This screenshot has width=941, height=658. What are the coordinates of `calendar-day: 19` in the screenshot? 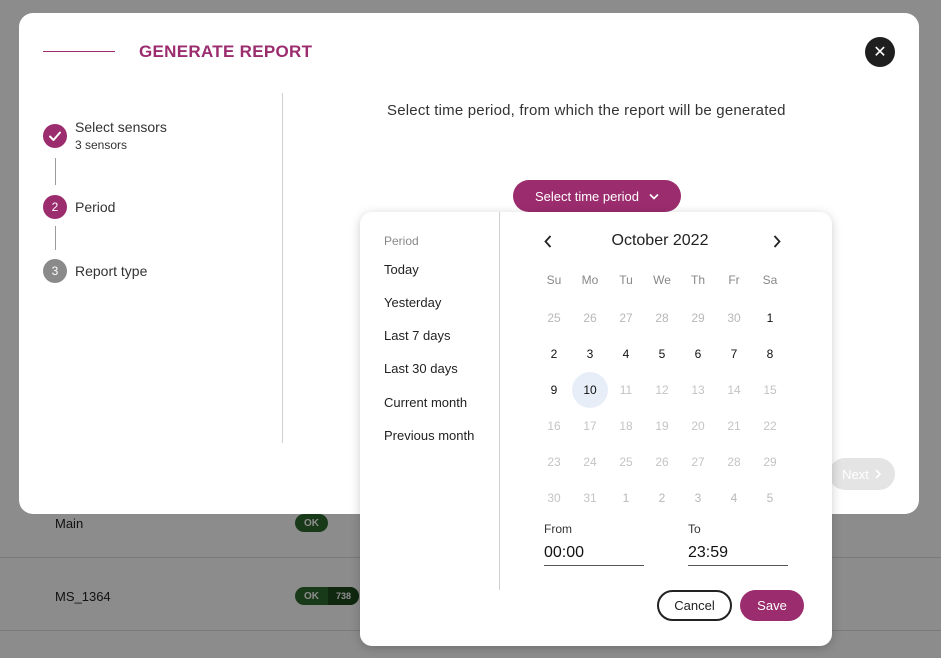 It's located at (662, 426).